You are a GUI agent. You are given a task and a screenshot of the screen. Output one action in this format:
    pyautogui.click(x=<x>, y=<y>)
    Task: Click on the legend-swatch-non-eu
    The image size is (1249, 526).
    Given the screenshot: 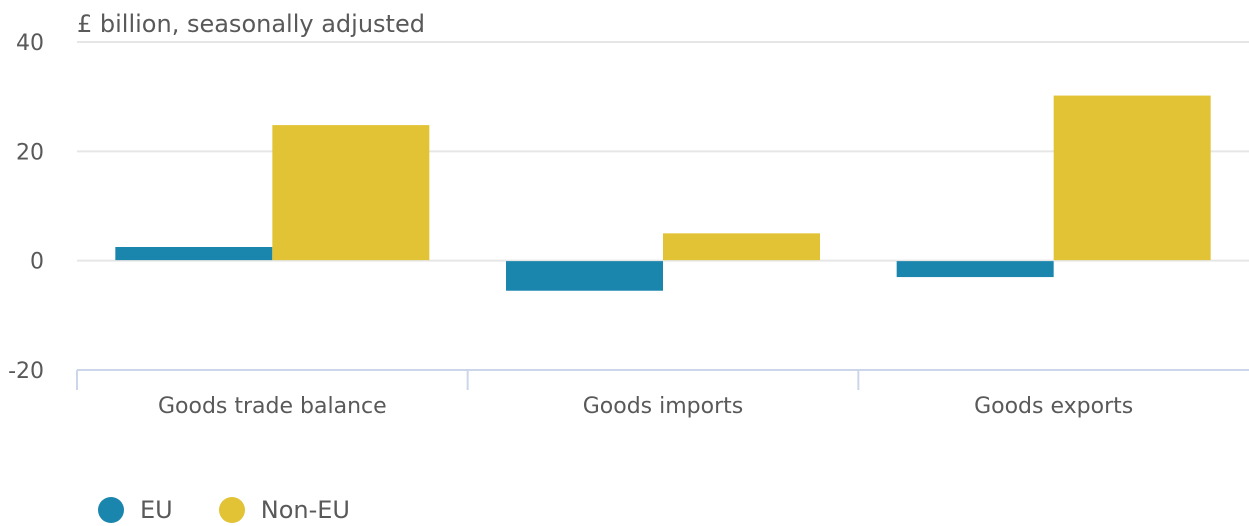 What is the action you would take?
    pyautogui.click(x=231, y=510)
    